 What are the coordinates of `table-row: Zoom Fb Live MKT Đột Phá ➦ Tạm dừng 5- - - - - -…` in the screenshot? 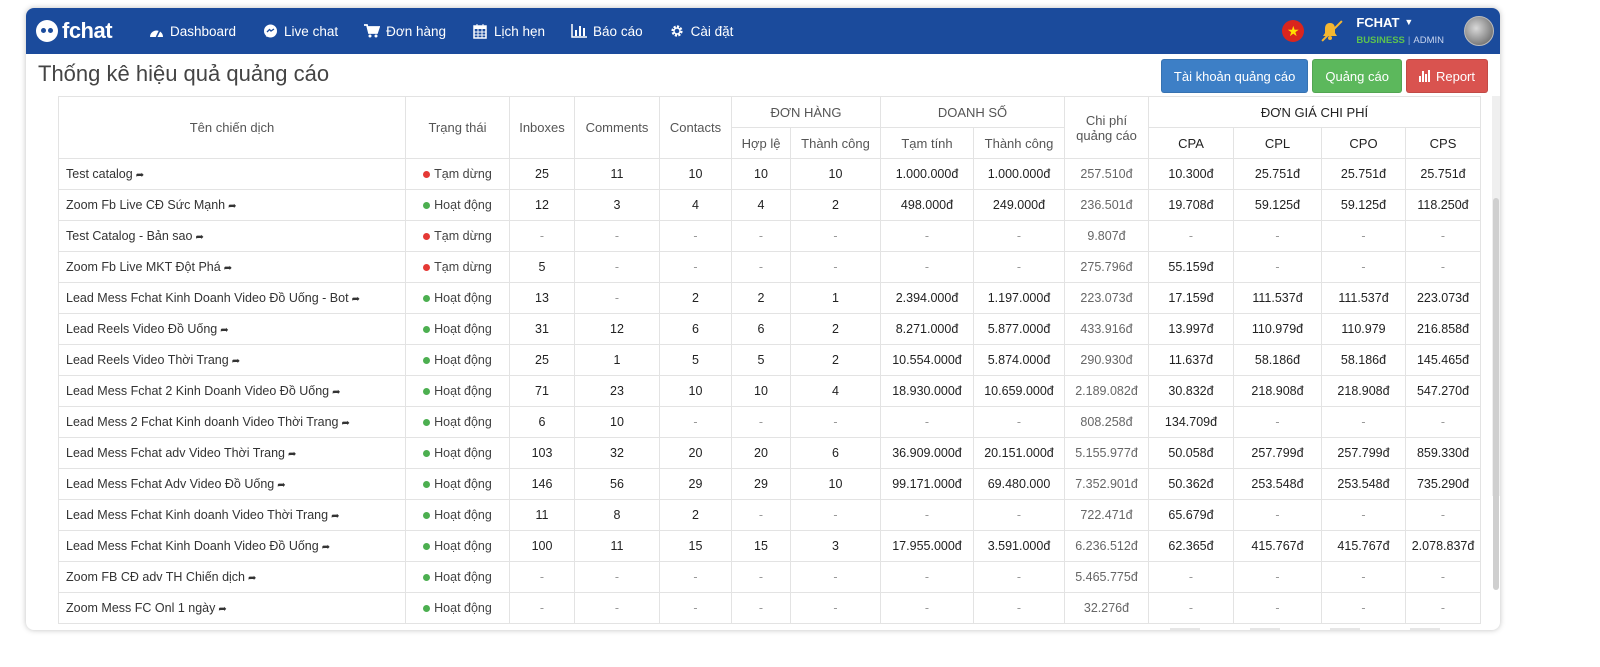 It's located at (770, 267).